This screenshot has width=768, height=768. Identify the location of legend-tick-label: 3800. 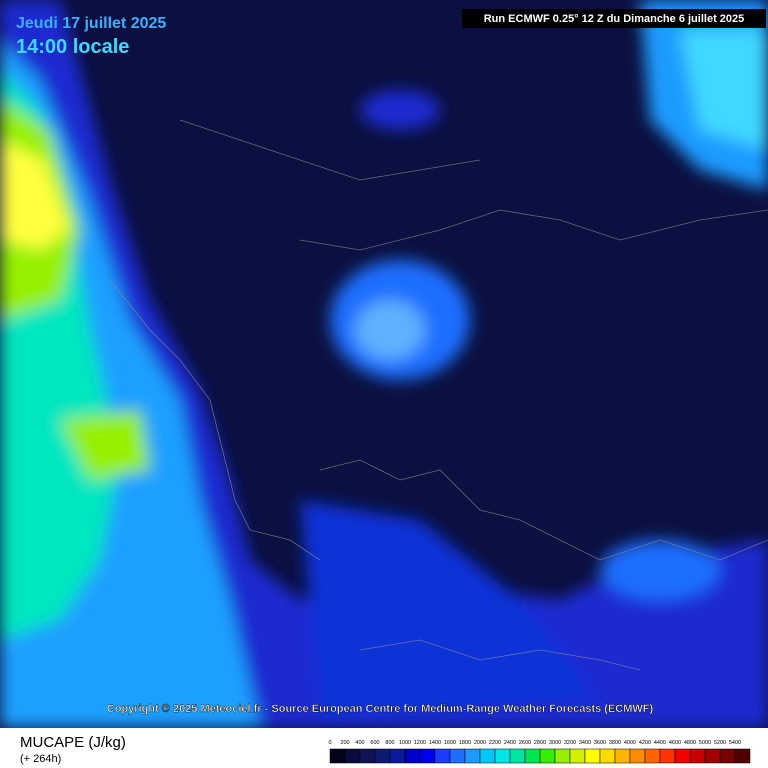
(615, 743).